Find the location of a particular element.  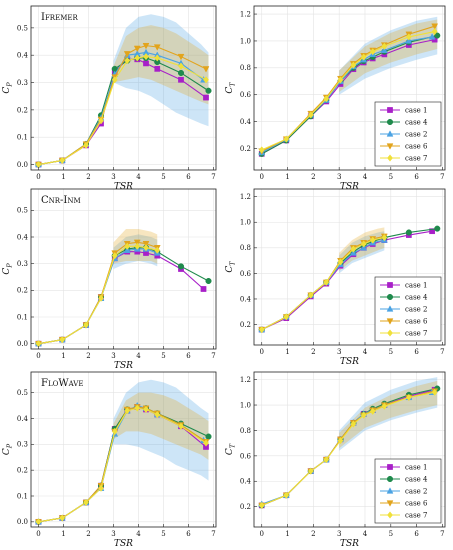

tick-label-y: 0.3 is located at coordinates (22, 83).